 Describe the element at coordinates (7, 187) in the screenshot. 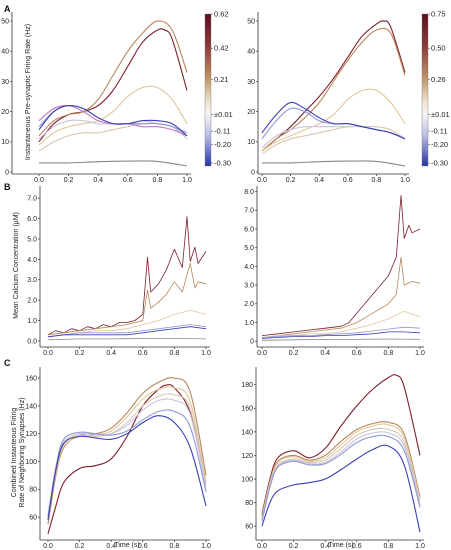

I see `panel-label-b: B` at that location.